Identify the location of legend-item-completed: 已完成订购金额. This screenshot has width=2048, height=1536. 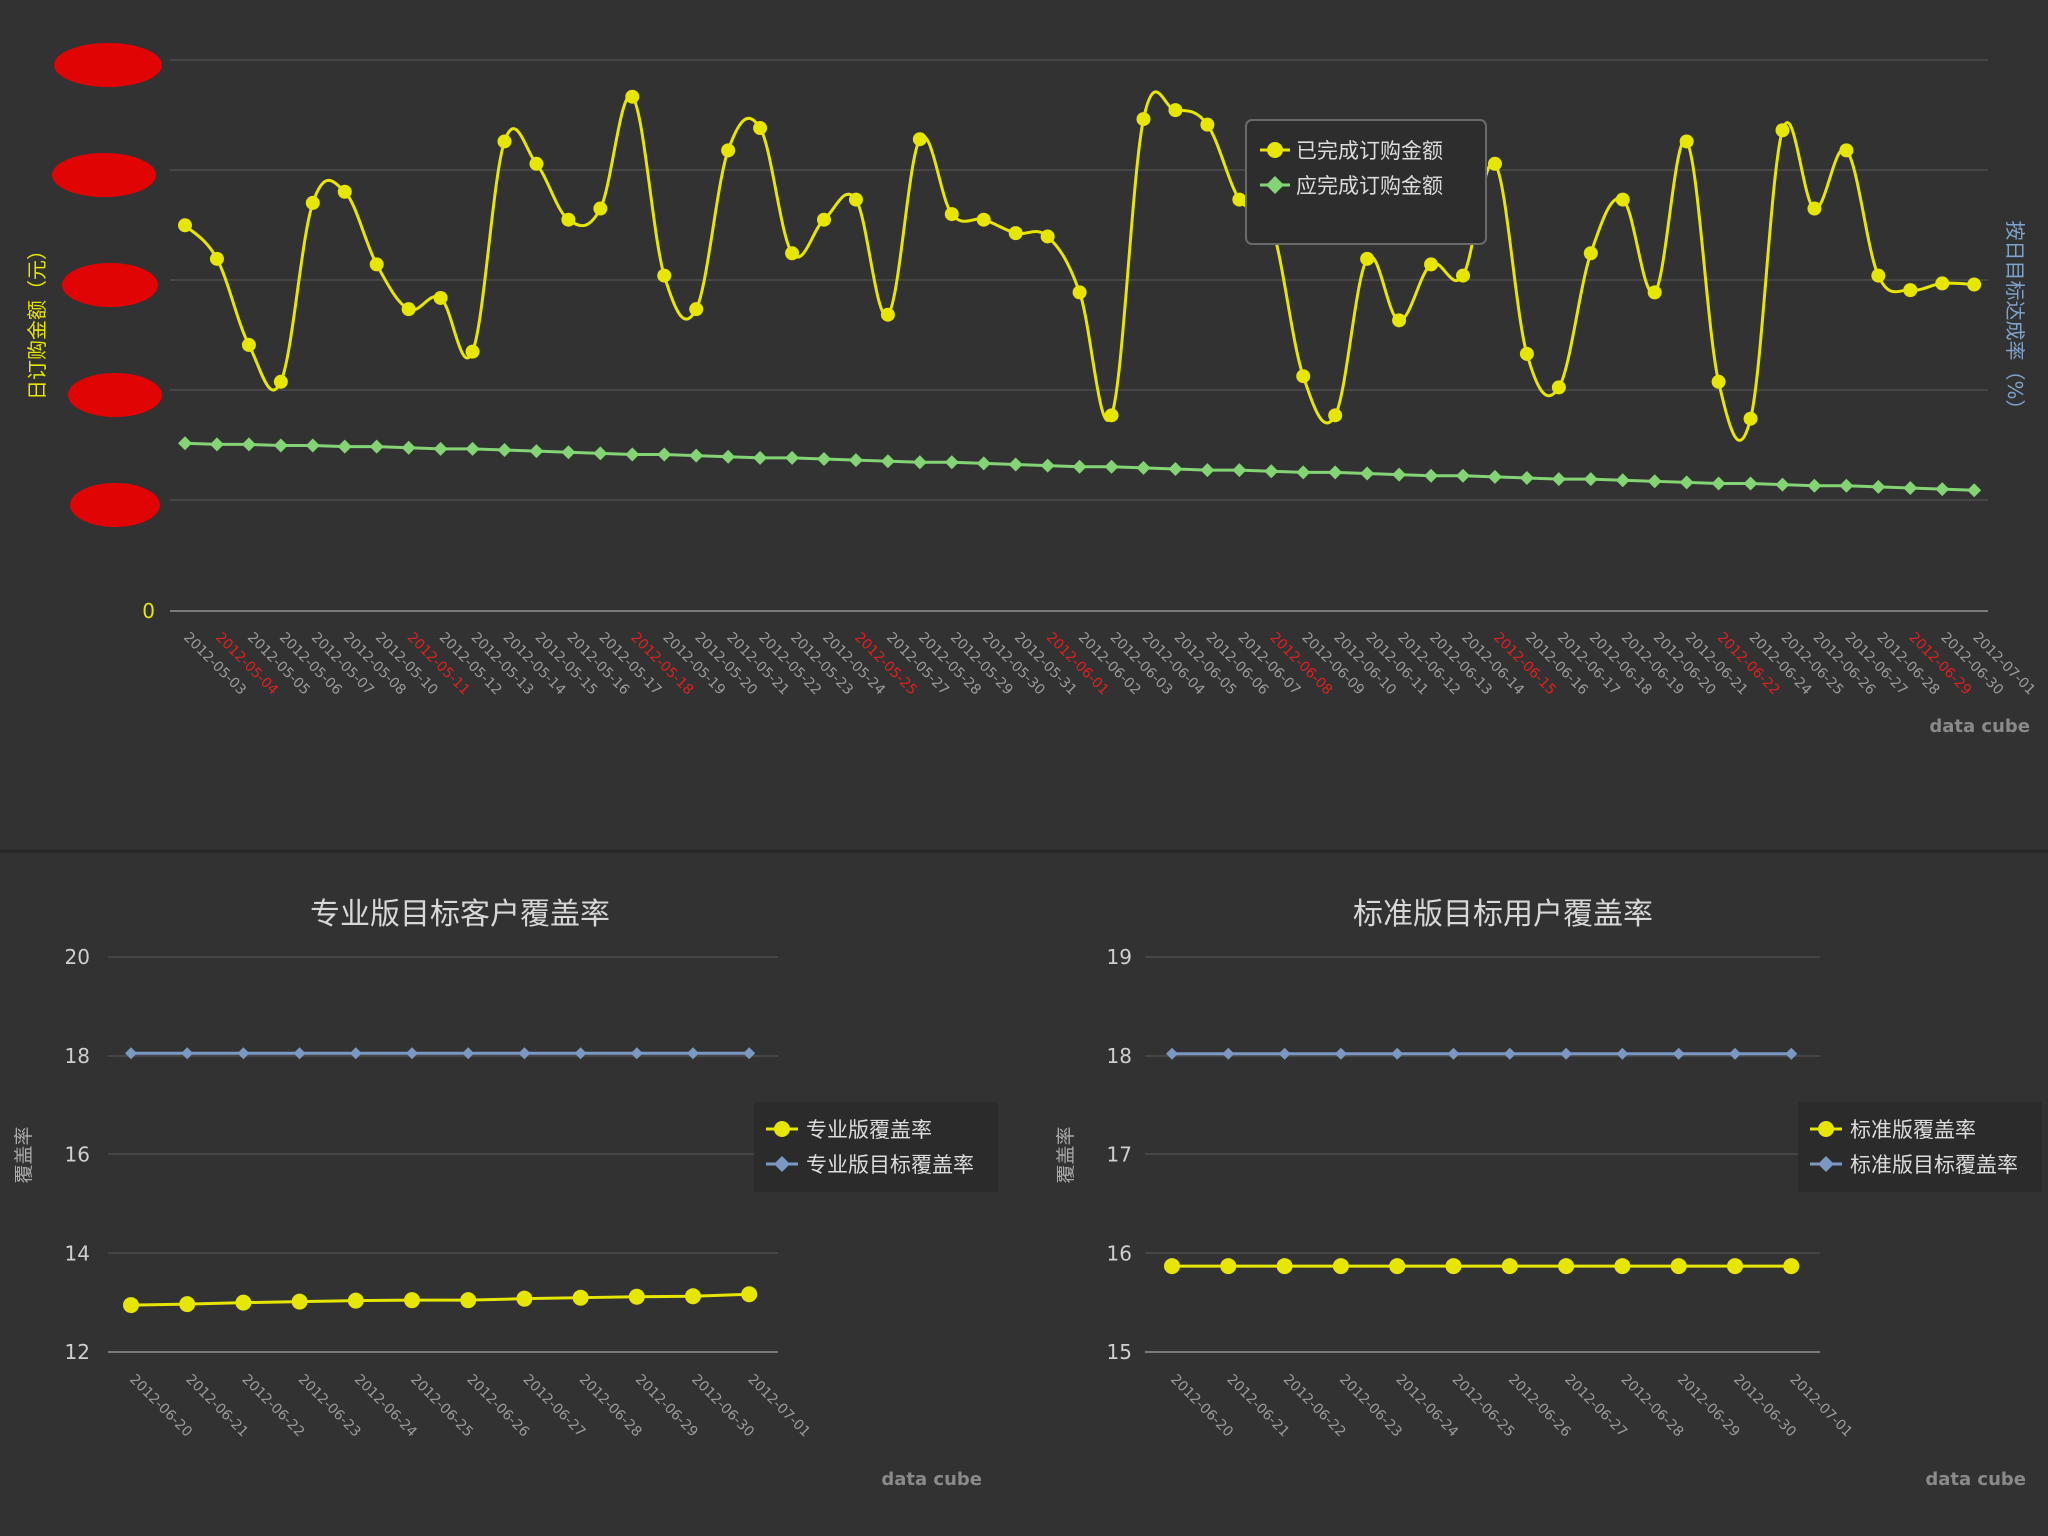
(1351, 151).